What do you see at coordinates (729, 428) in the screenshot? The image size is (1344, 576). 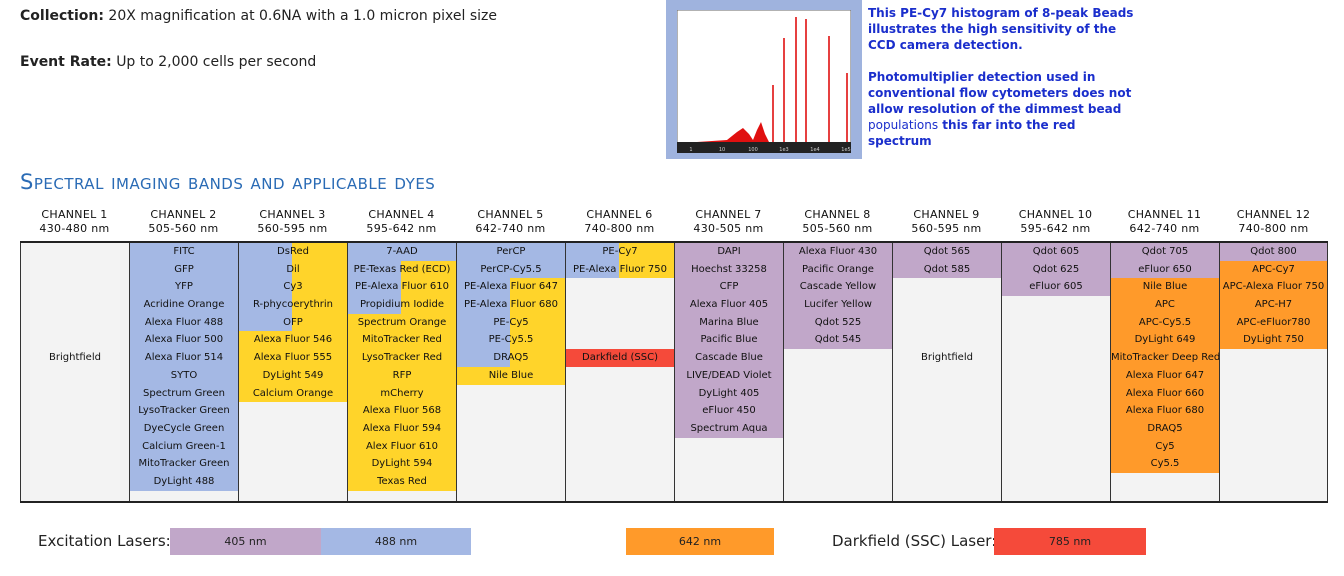 I see `dye-item: Spectrum Aqua` at bounding box center [729, 428].